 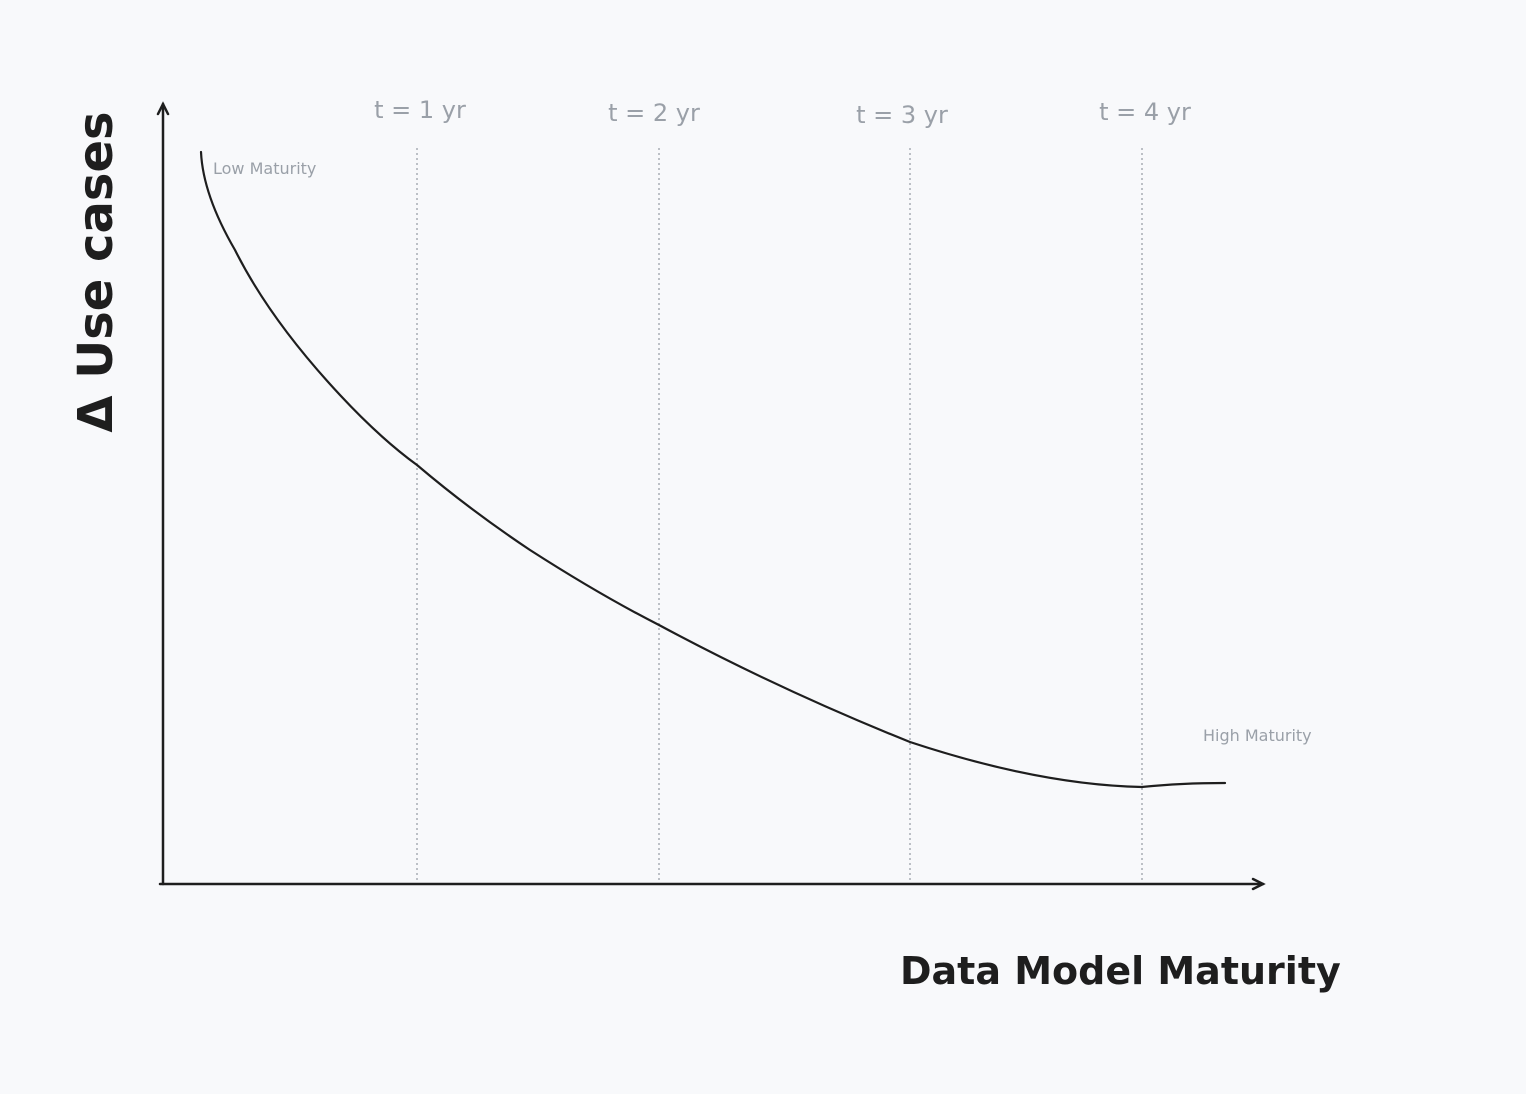 I want to click on marker-label: t = 1 yr, so click(x=420, y=110).